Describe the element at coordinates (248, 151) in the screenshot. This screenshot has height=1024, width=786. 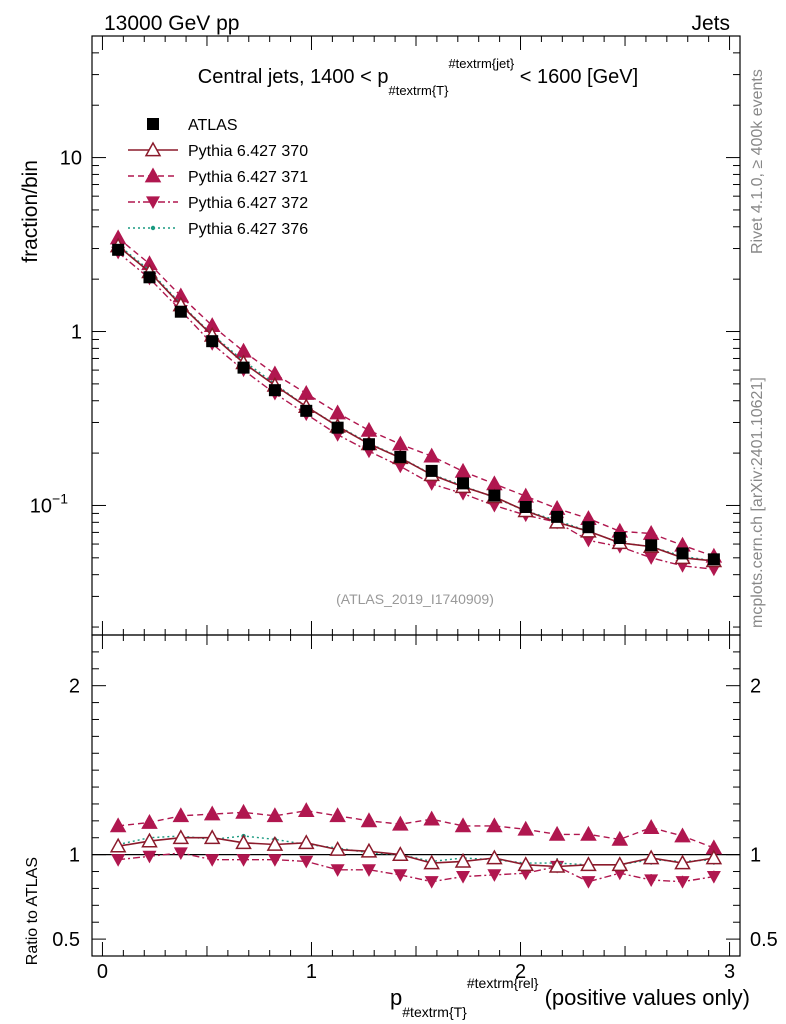
I see `legend-label-p370: Pythia 6.427 370` at that location.